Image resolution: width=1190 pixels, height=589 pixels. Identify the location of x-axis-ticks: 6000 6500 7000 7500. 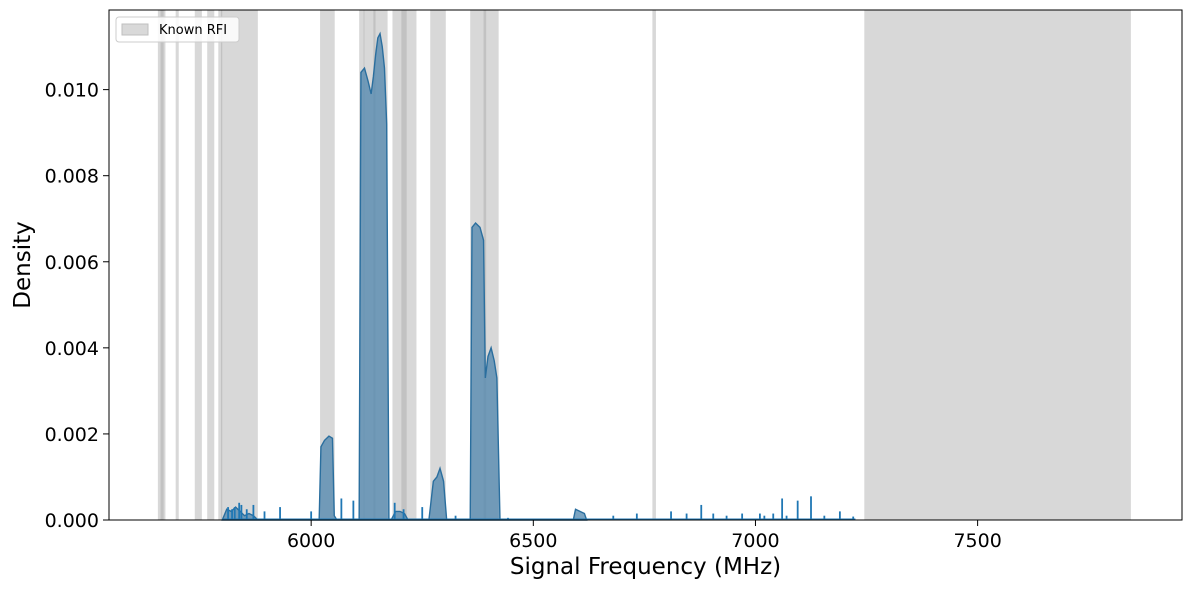
(644, 536).